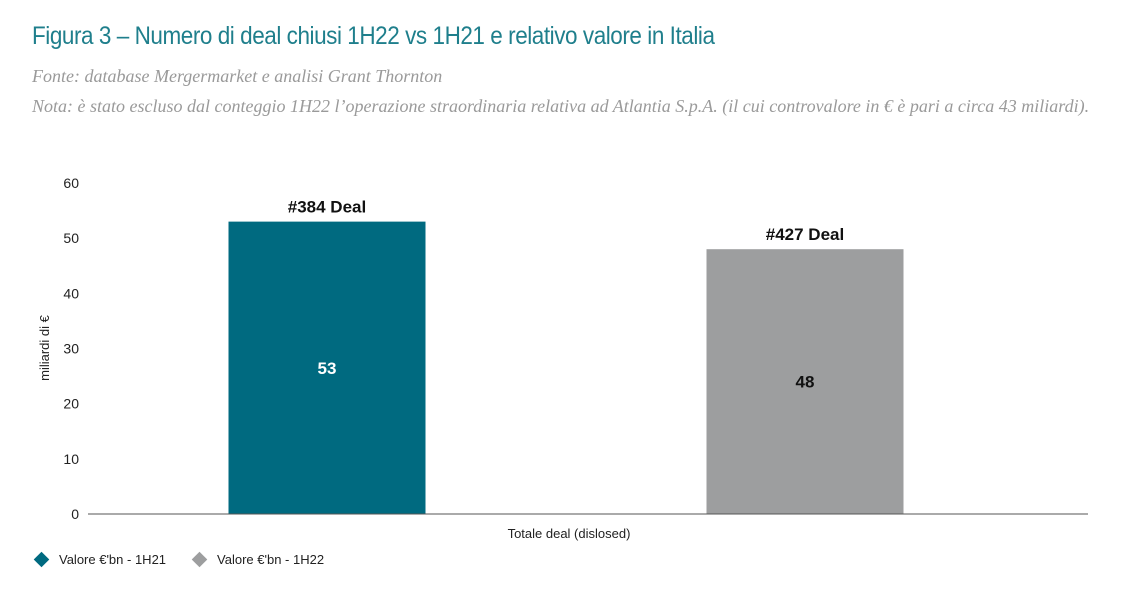 The height and width of the screenshot is (590, 1122). What do you see at coordinates (71, 183) in the screenshot?
I see `y-tick-label: 60` at bounding box center [71, 183].